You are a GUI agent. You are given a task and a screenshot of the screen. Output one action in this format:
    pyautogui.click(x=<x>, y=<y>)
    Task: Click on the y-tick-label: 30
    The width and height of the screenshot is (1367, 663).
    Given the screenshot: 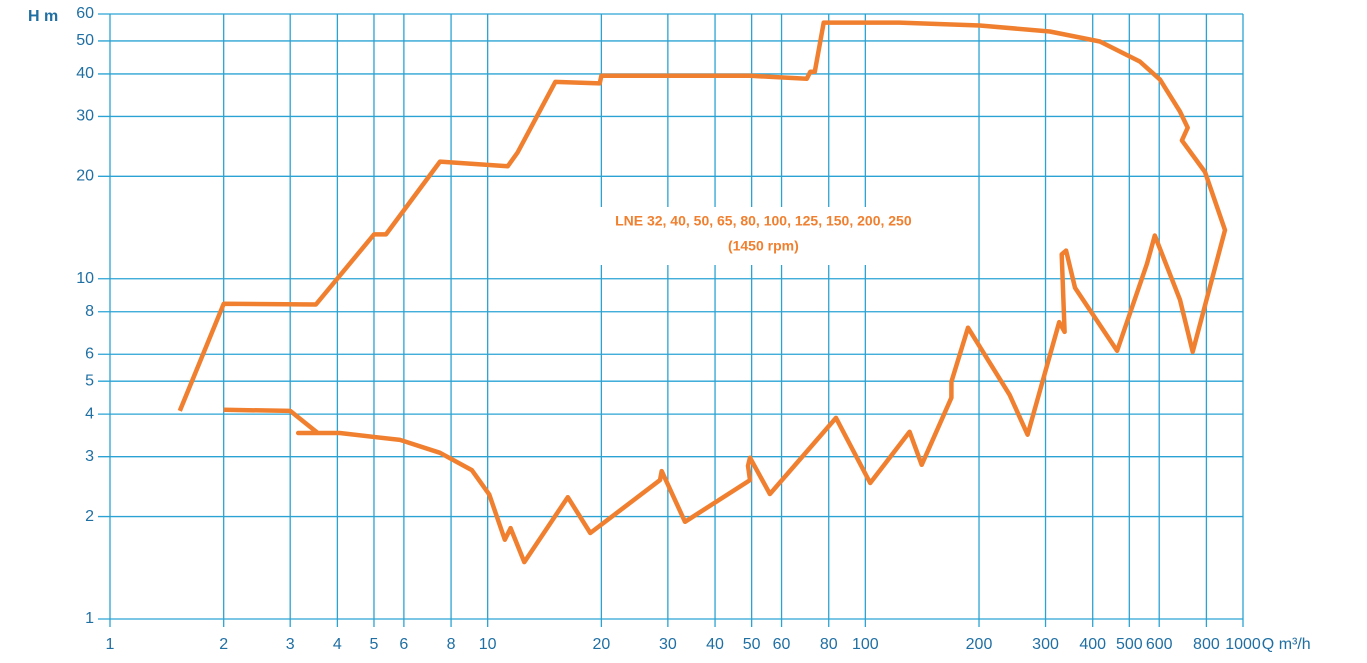 What is the action you would take?
    pyautogui.click(x=85, y=116)
    